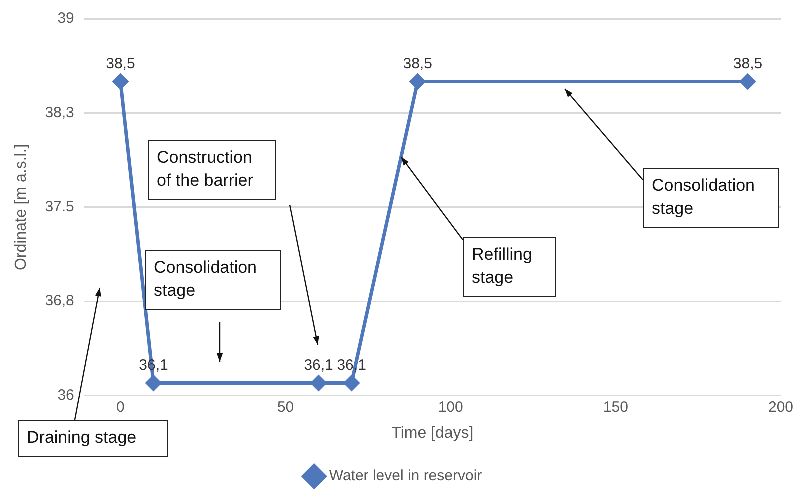 This screenshot has width=797, height=498. Describe the element at coordinates (120, 407) in the screenshot. I see `x-tick-label: 0` at that location.